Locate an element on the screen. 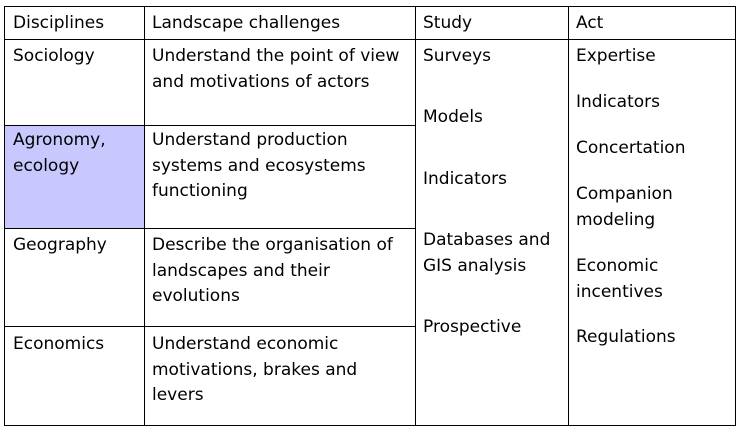  row-divider-header is located at coordinates (370, 39).